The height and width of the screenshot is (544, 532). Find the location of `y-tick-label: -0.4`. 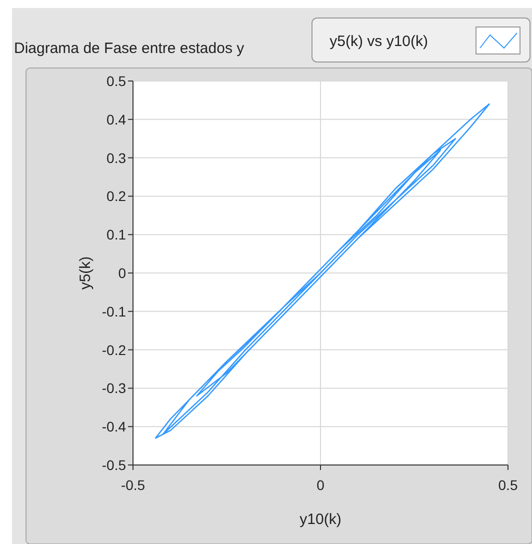

y-tick-label: -0.4 is located at coordinates (114, 426).